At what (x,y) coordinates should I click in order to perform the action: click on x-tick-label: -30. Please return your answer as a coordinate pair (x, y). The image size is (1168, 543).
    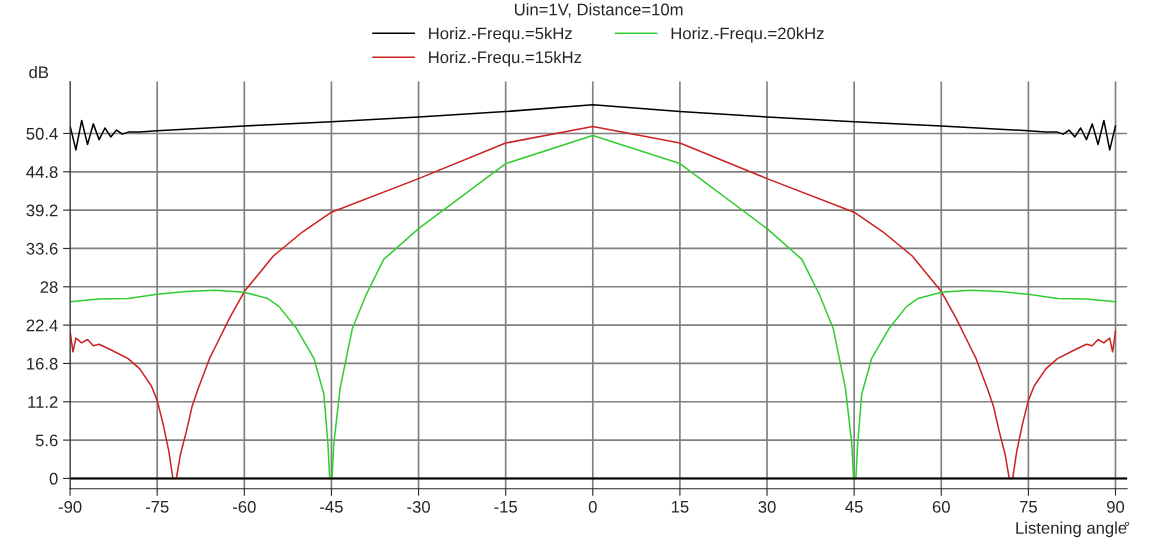
    Looking at the image, I should click on (418, 506).